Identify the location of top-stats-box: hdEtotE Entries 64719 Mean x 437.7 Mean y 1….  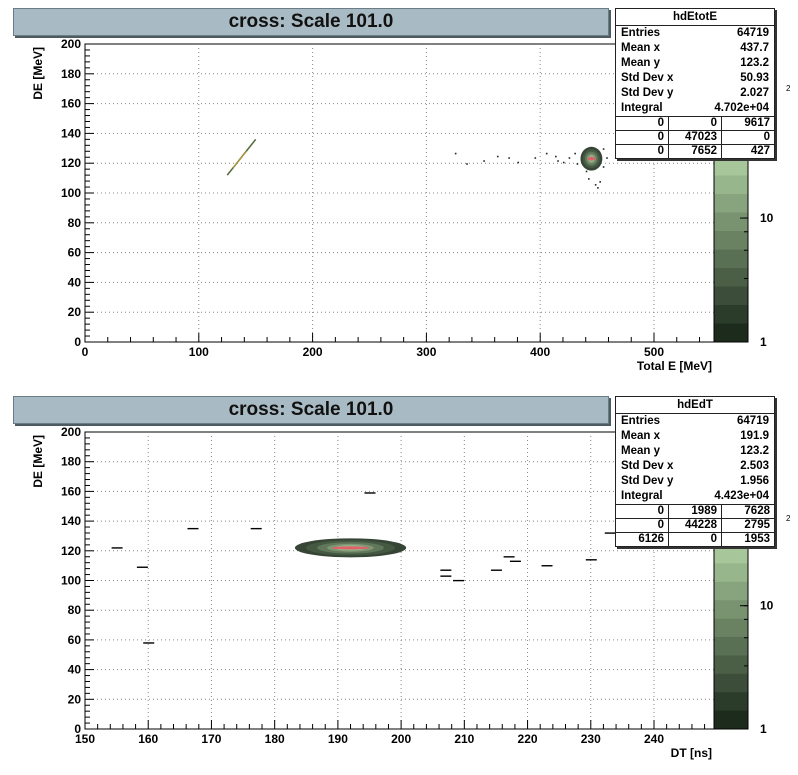
(695, 83).